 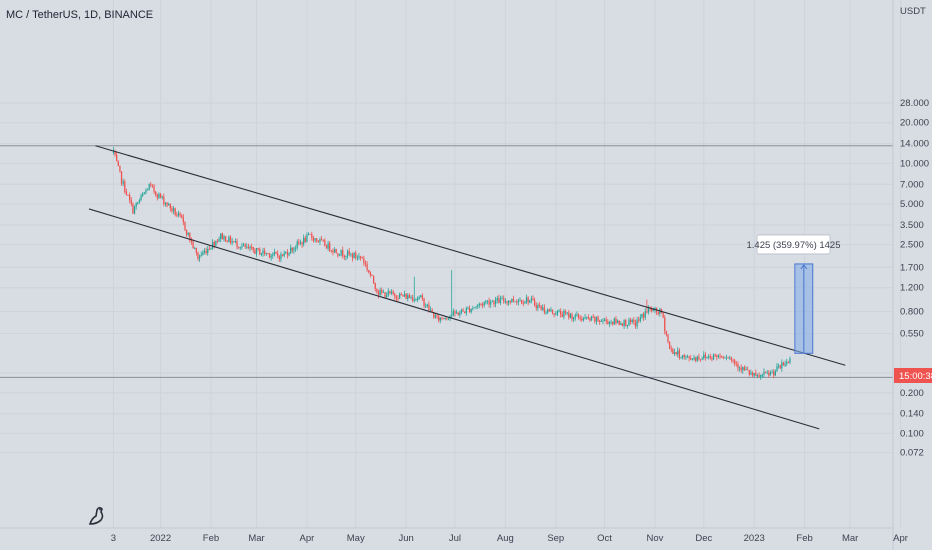 I want to click on price-tick-label: 0.140, so click(x=912, y=414).